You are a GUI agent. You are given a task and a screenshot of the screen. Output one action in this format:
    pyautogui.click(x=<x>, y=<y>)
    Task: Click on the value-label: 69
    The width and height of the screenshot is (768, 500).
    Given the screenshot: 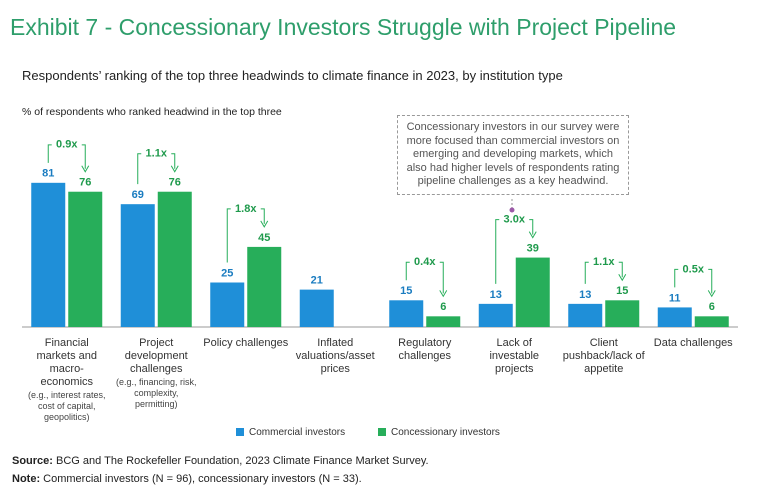 What is the action you would take?
    pyautogui.click(x=138, y=195)
    